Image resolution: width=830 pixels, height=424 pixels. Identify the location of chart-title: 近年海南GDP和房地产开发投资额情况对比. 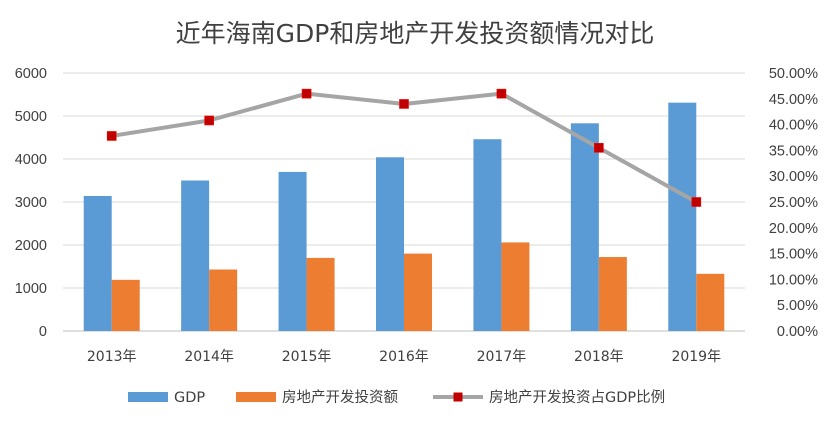
(415, 33).